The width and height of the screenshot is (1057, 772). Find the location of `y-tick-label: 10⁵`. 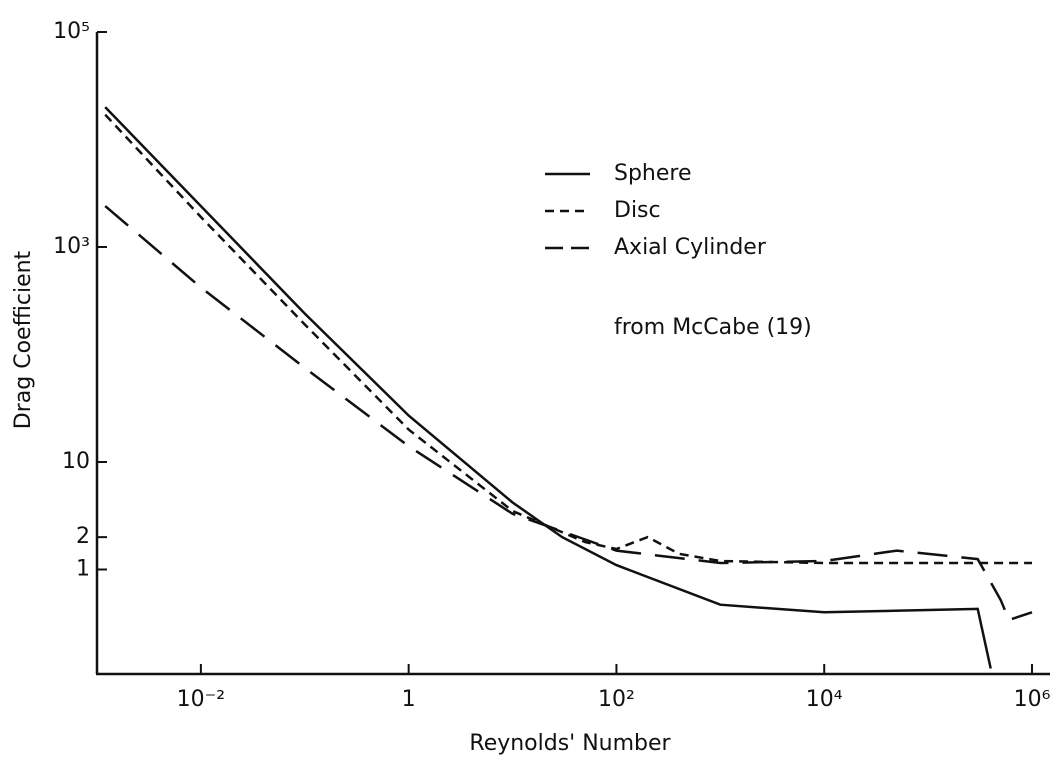

y-tick-label: 10⁵ is located at coordinates (71, 31).